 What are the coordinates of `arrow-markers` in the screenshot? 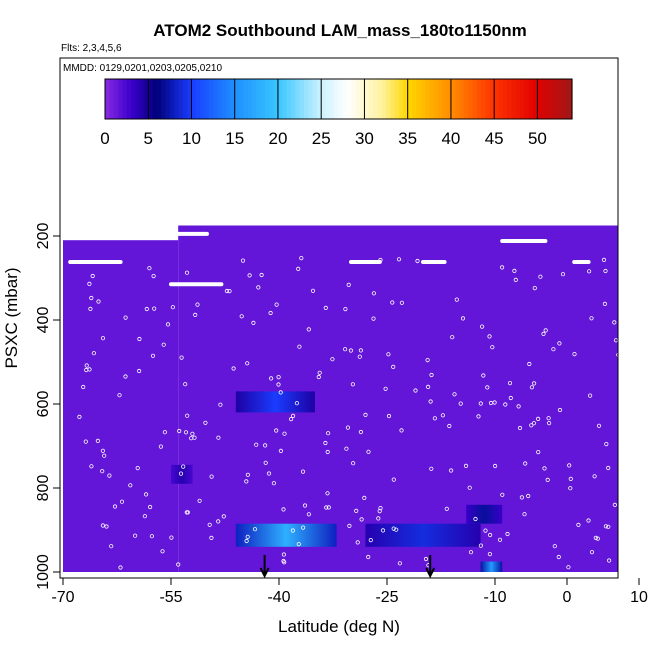 It's located at (347, 567).